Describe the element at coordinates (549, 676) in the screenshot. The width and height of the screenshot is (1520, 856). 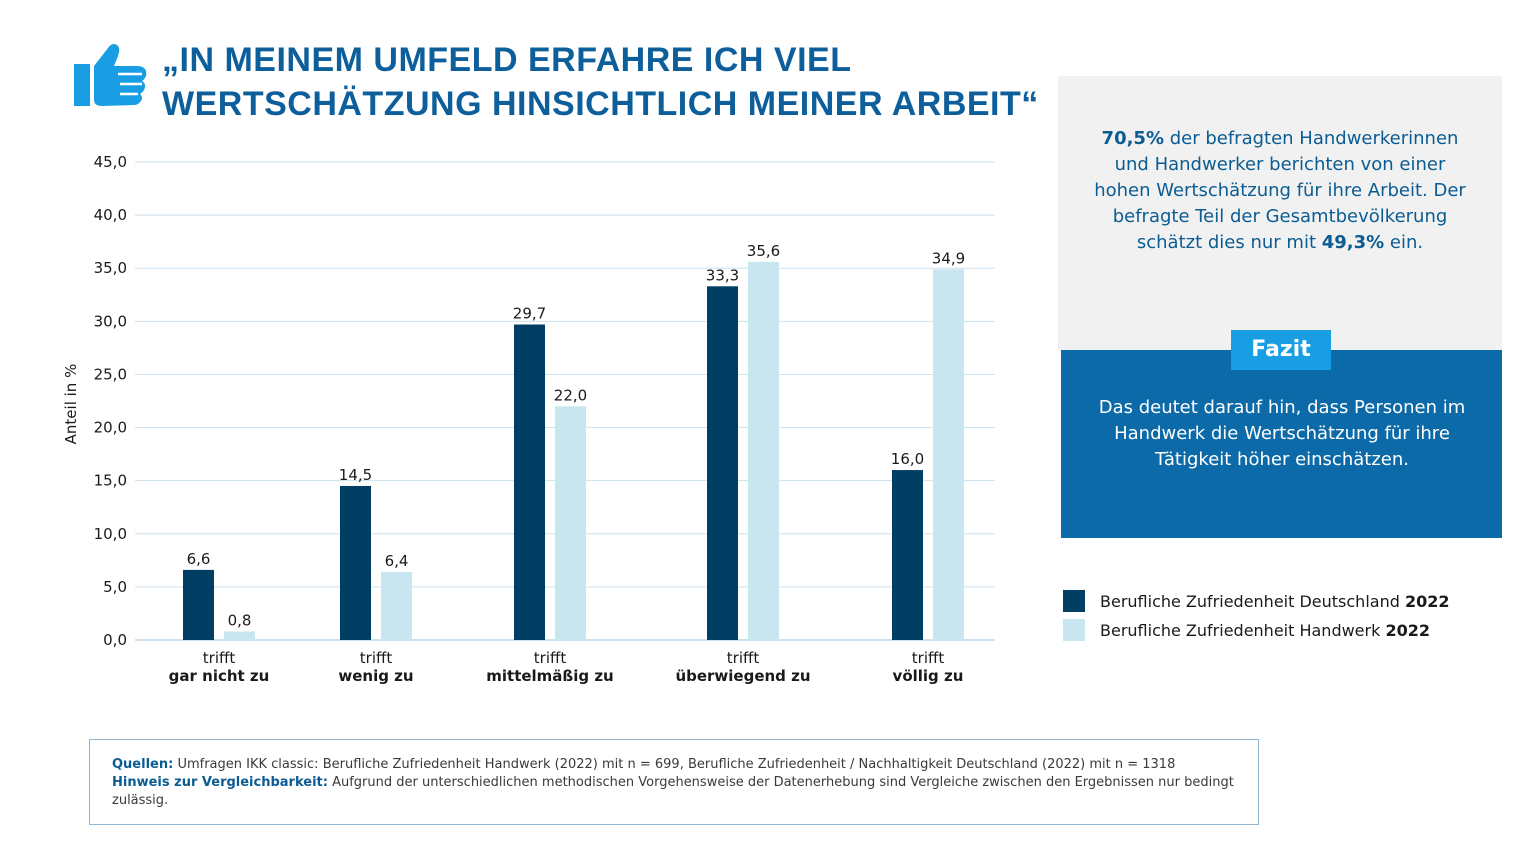
I see `x-tick-label-bold: mittelmäßig zu` at that location.